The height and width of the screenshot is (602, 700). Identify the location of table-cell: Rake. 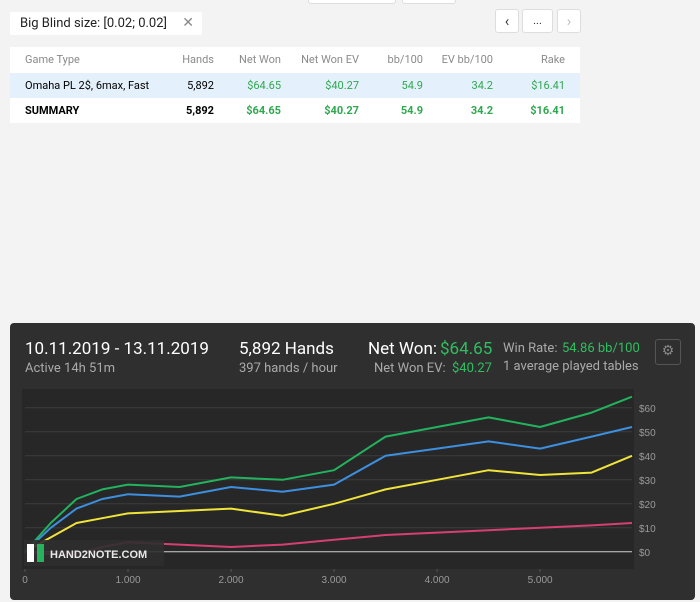
(553, 59).